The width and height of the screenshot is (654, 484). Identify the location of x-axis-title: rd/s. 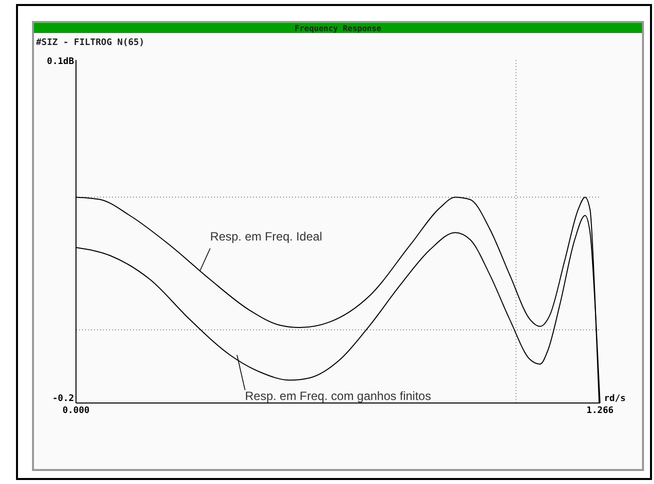
(615, 399).